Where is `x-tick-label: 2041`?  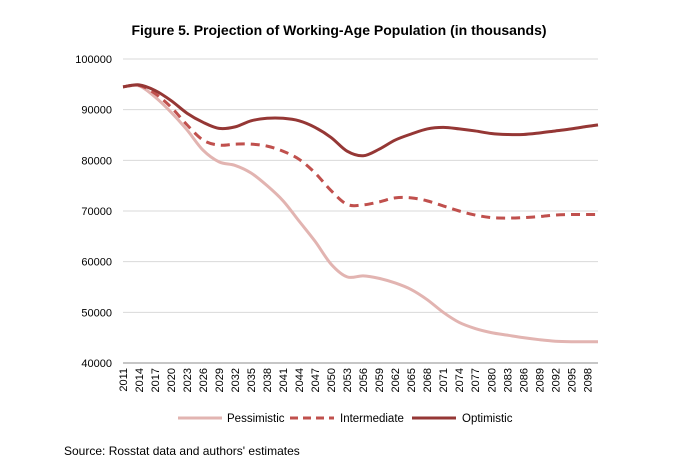
x-tick-label: 2041 is located at coordinates (284, 380).